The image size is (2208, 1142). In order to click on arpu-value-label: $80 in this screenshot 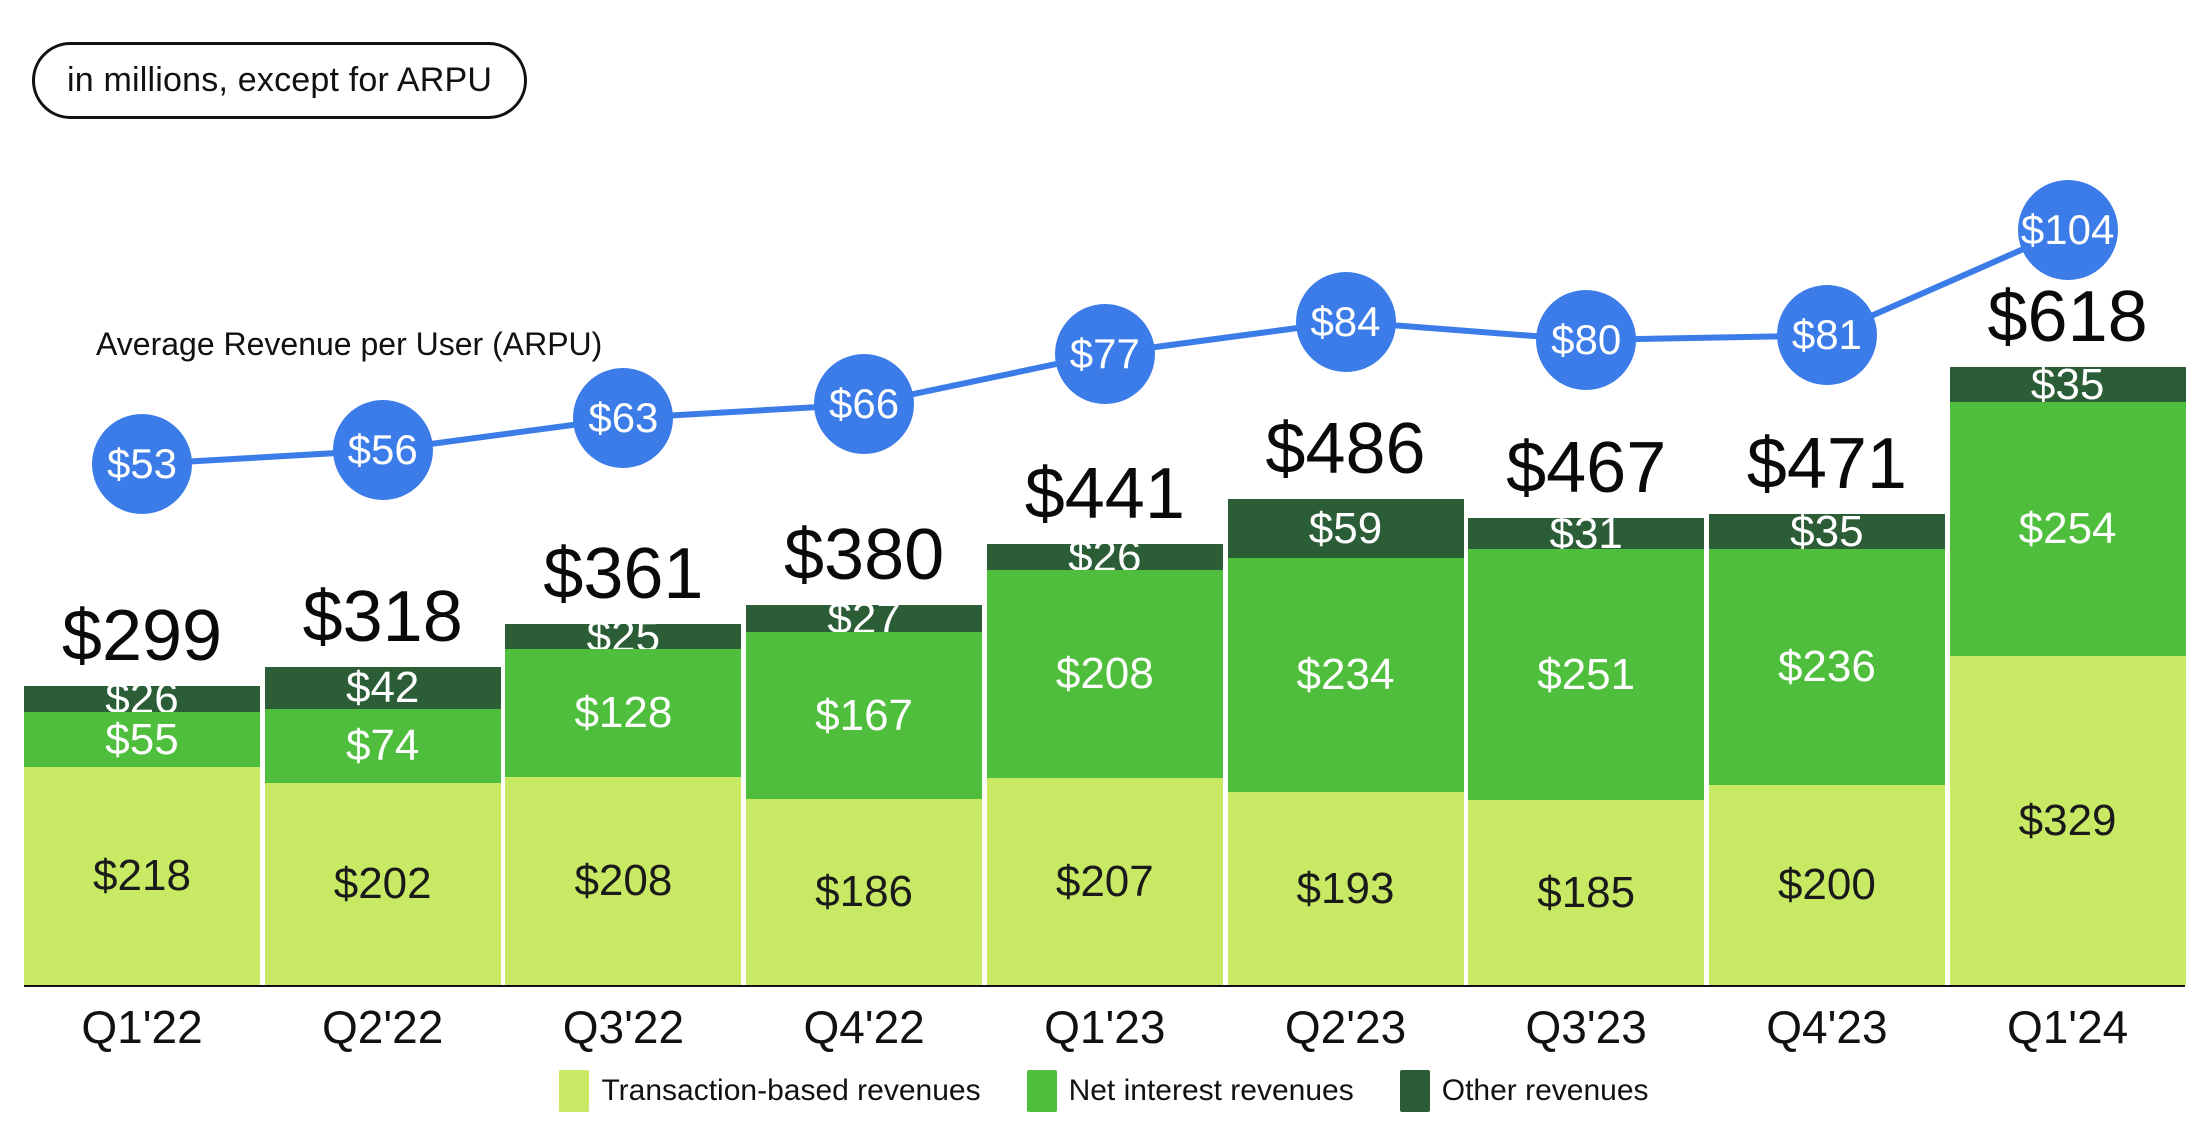, I will do `click(1586, 339)`.